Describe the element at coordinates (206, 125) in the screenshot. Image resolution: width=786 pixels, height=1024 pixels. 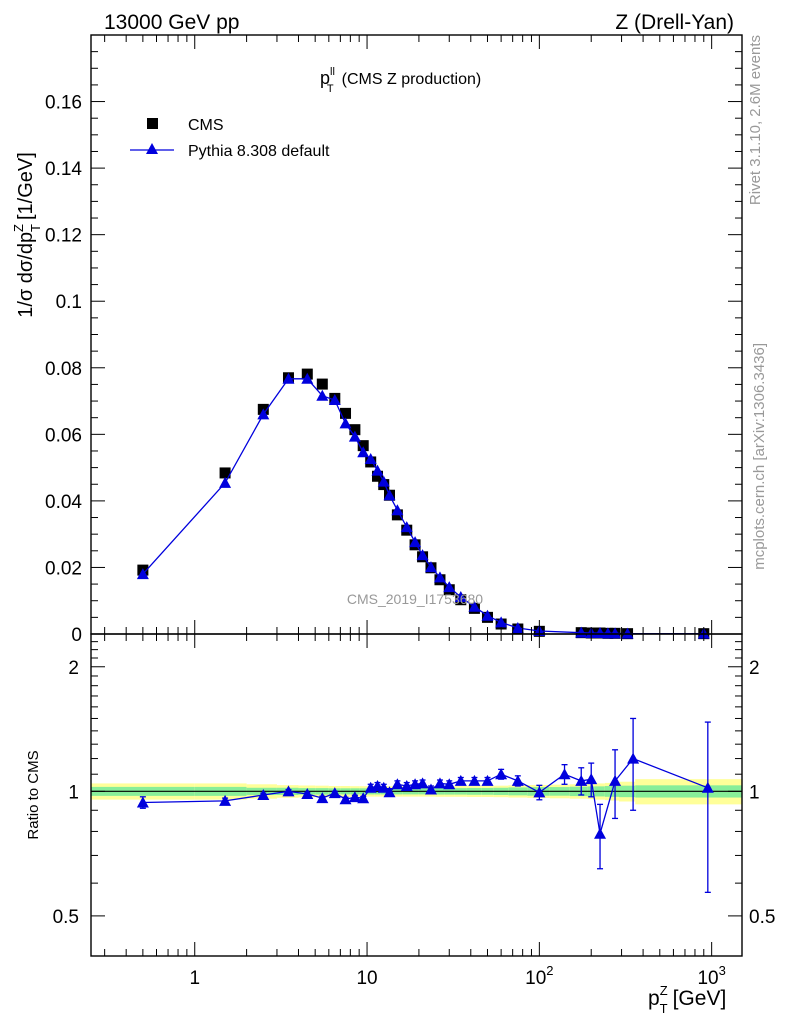
I see `legend-cms-label: CMS` at that location.